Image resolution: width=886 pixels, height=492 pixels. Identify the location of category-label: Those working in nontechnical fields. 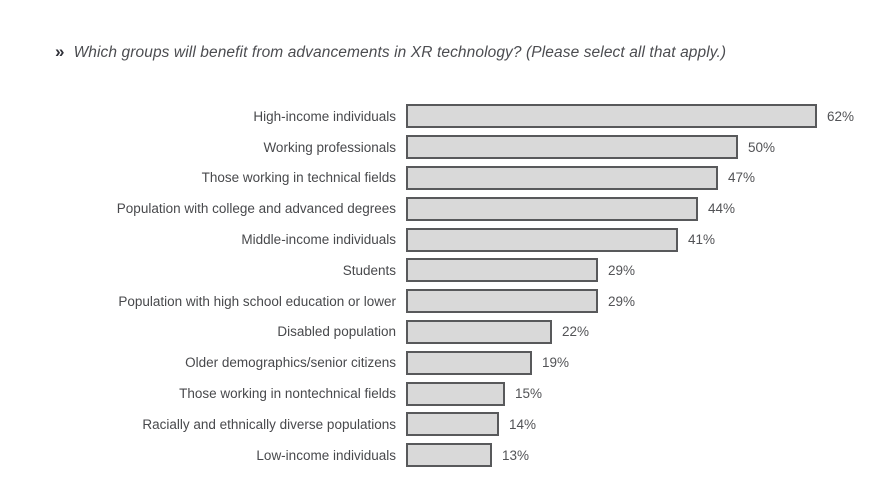
(287, 394).